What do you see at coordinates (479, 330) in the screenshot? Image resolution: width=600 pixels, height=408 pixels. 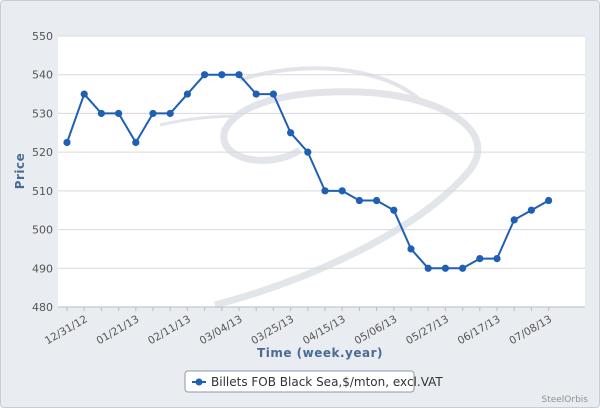 I see `x-tick-label: 06/17/13` at bounding box center [479, 330].